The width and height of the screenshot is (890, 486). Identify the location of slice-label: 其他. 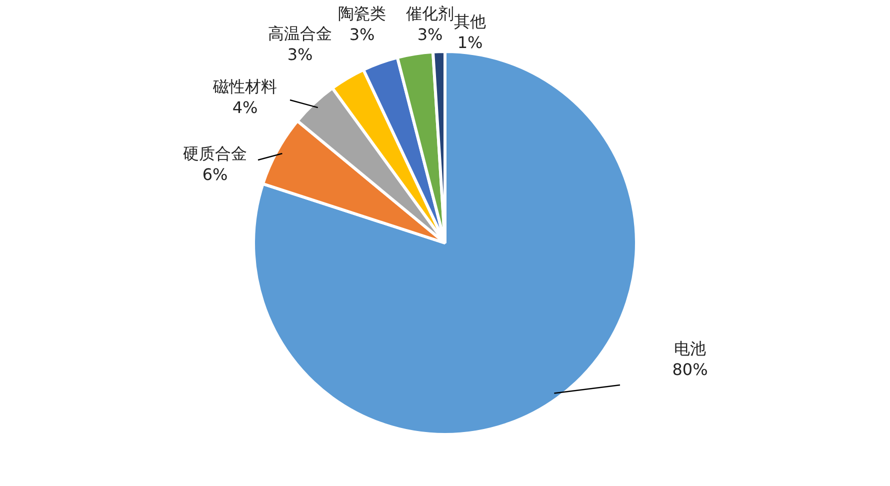
(470, 22).